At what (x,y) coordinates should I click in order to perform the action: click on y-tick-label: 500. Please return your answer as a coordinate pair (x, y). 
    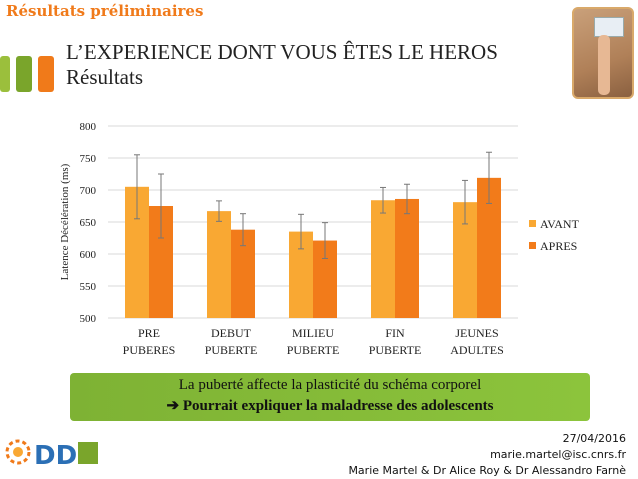
    Looking at the image, I should click on (88, 319).